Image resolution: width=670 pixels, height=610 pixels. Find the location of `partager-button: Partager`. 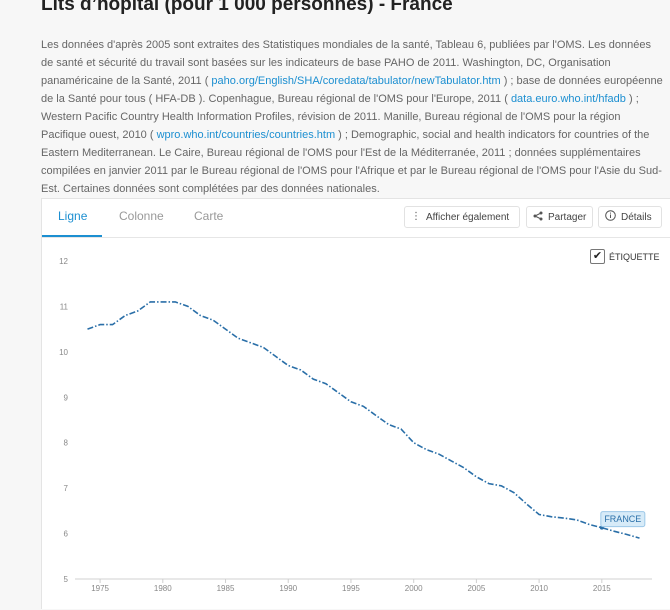

partager-button: Partager is located at coordinates (559, 217).